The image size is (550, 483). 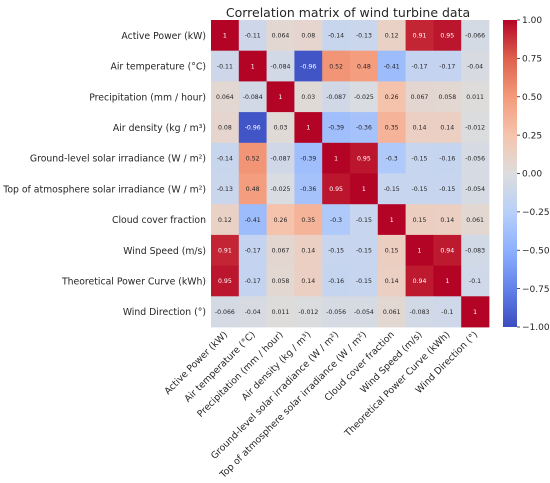 What do you see at coordinates (164, 312) in the screenshot?
I see `y-axis-label: Wind Direction (°)` at bounding box center [164, 312].